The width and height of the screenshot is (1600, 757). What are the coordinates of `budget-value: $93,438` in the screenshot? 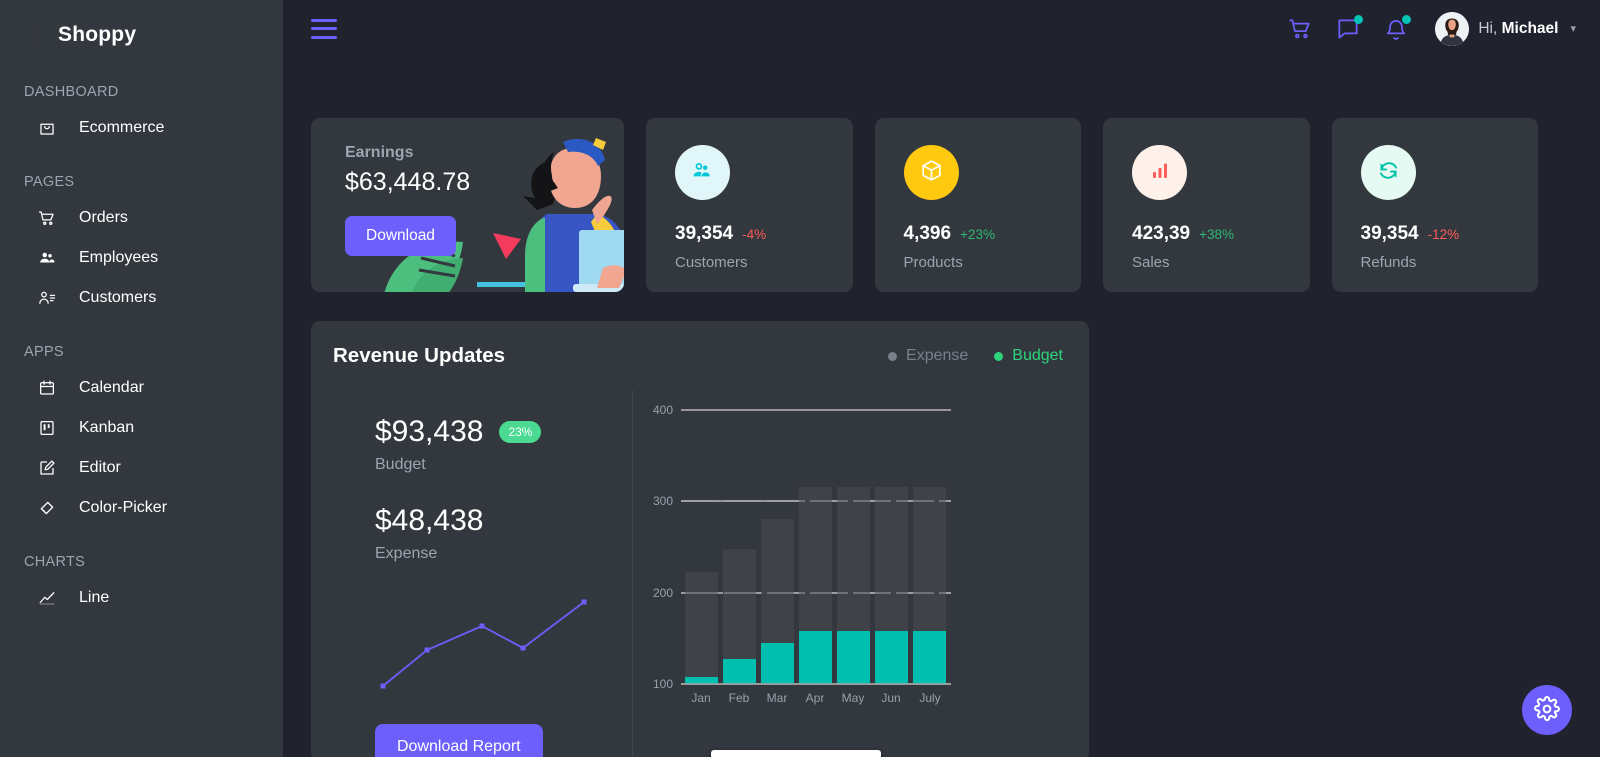 It's located at (429, 431).